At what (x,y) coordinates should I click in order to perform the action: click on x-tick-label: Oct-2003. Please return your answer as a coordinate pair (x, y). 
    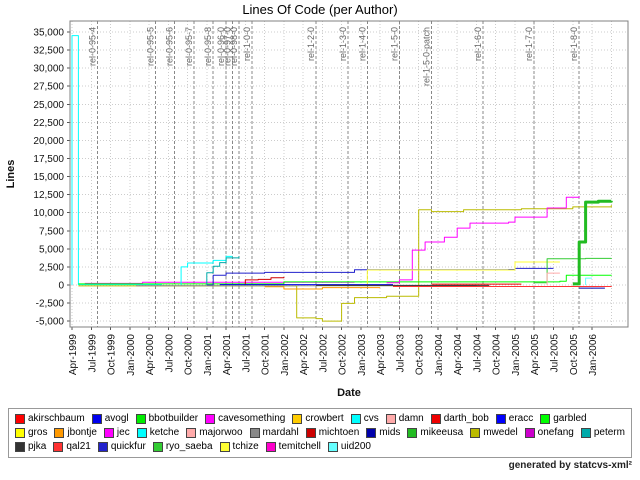
    Looking at the image, I should click on (420, 355).